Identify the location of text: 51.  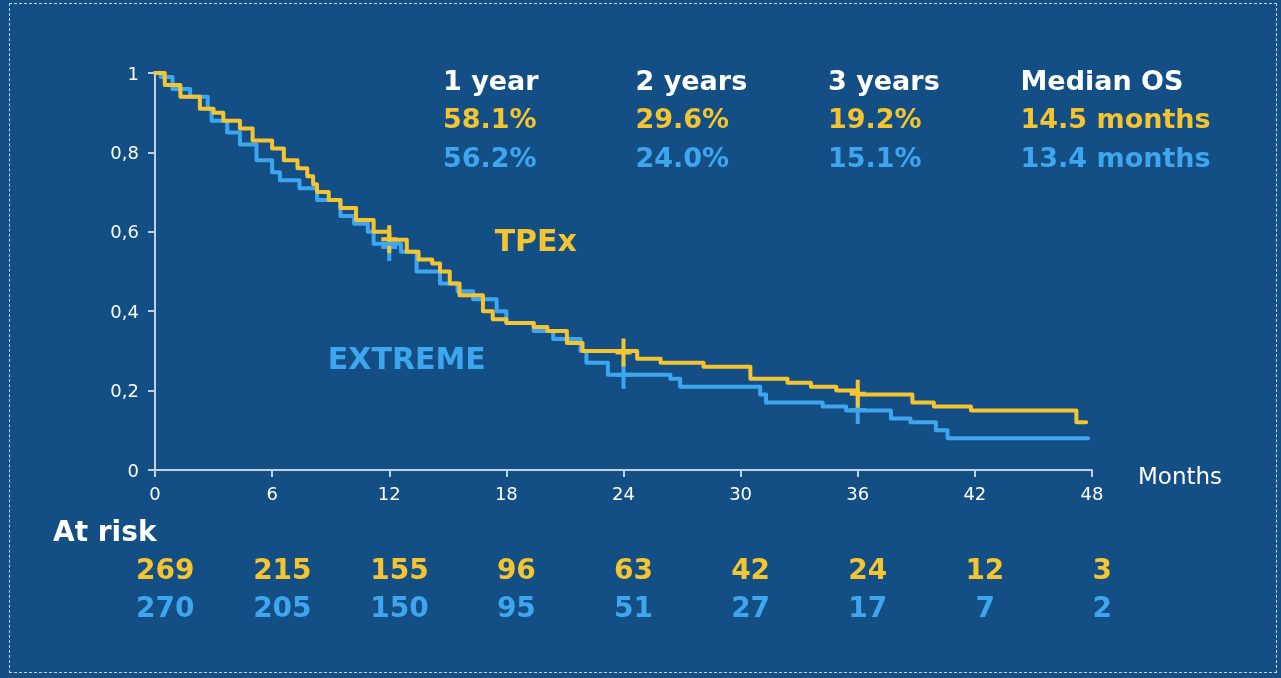
(633, 607).